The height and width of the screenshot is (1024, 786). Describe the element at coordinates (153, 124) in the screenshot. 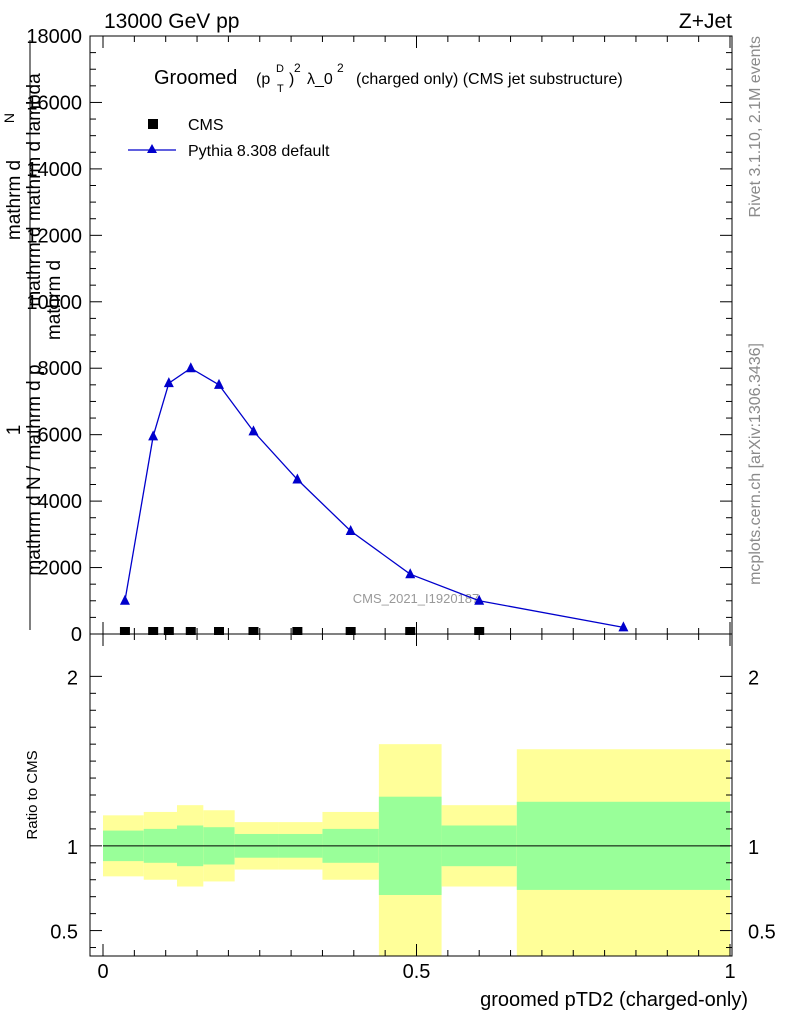

I see `legend-cms-marker` at that location.